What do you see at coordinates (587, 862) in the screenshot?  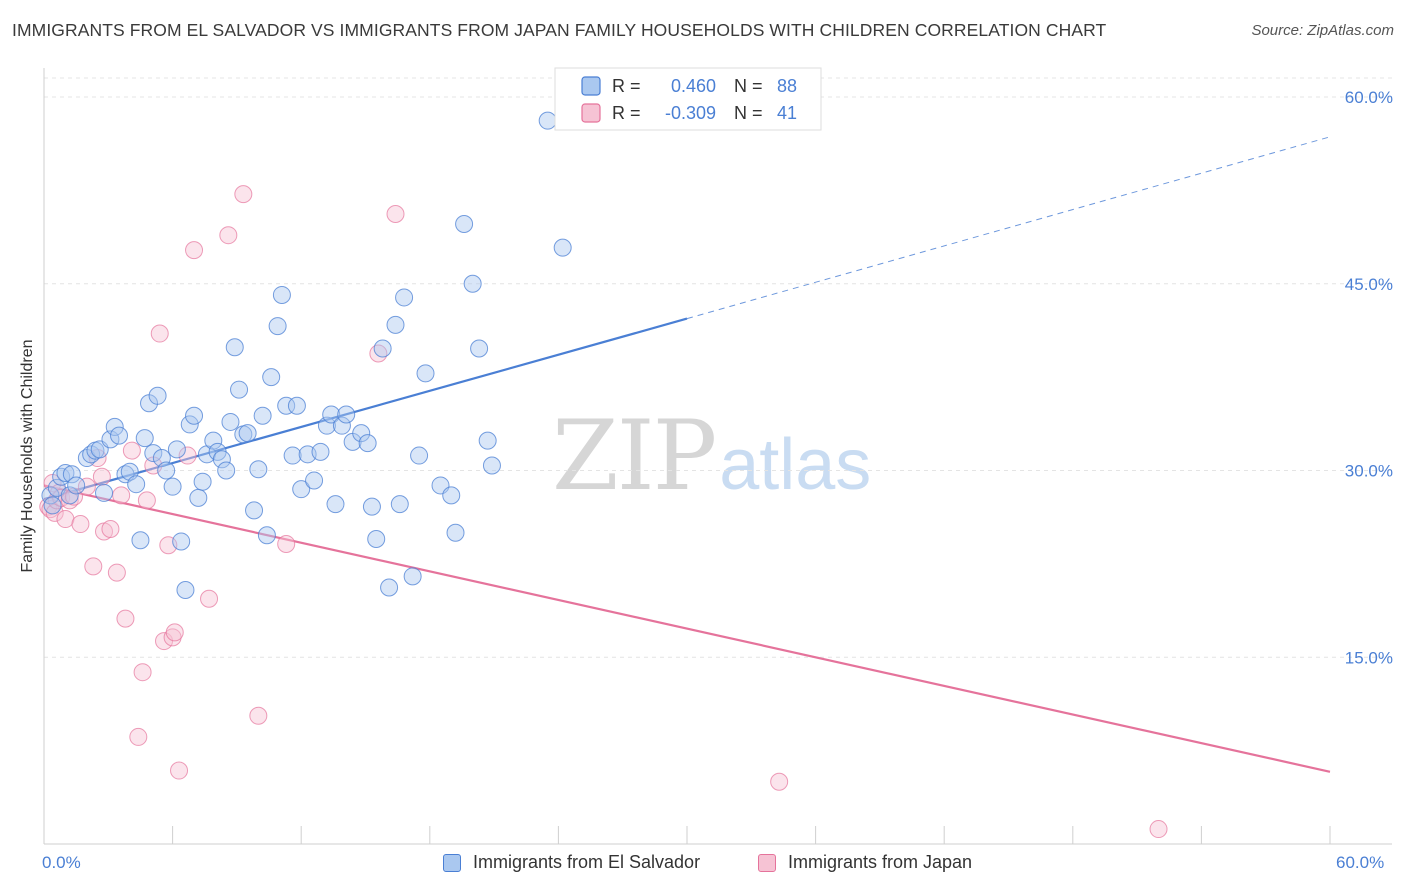 I see `legend-label-el-salvador: Immigrants from El Salvador` at bounding box center [587, 862].